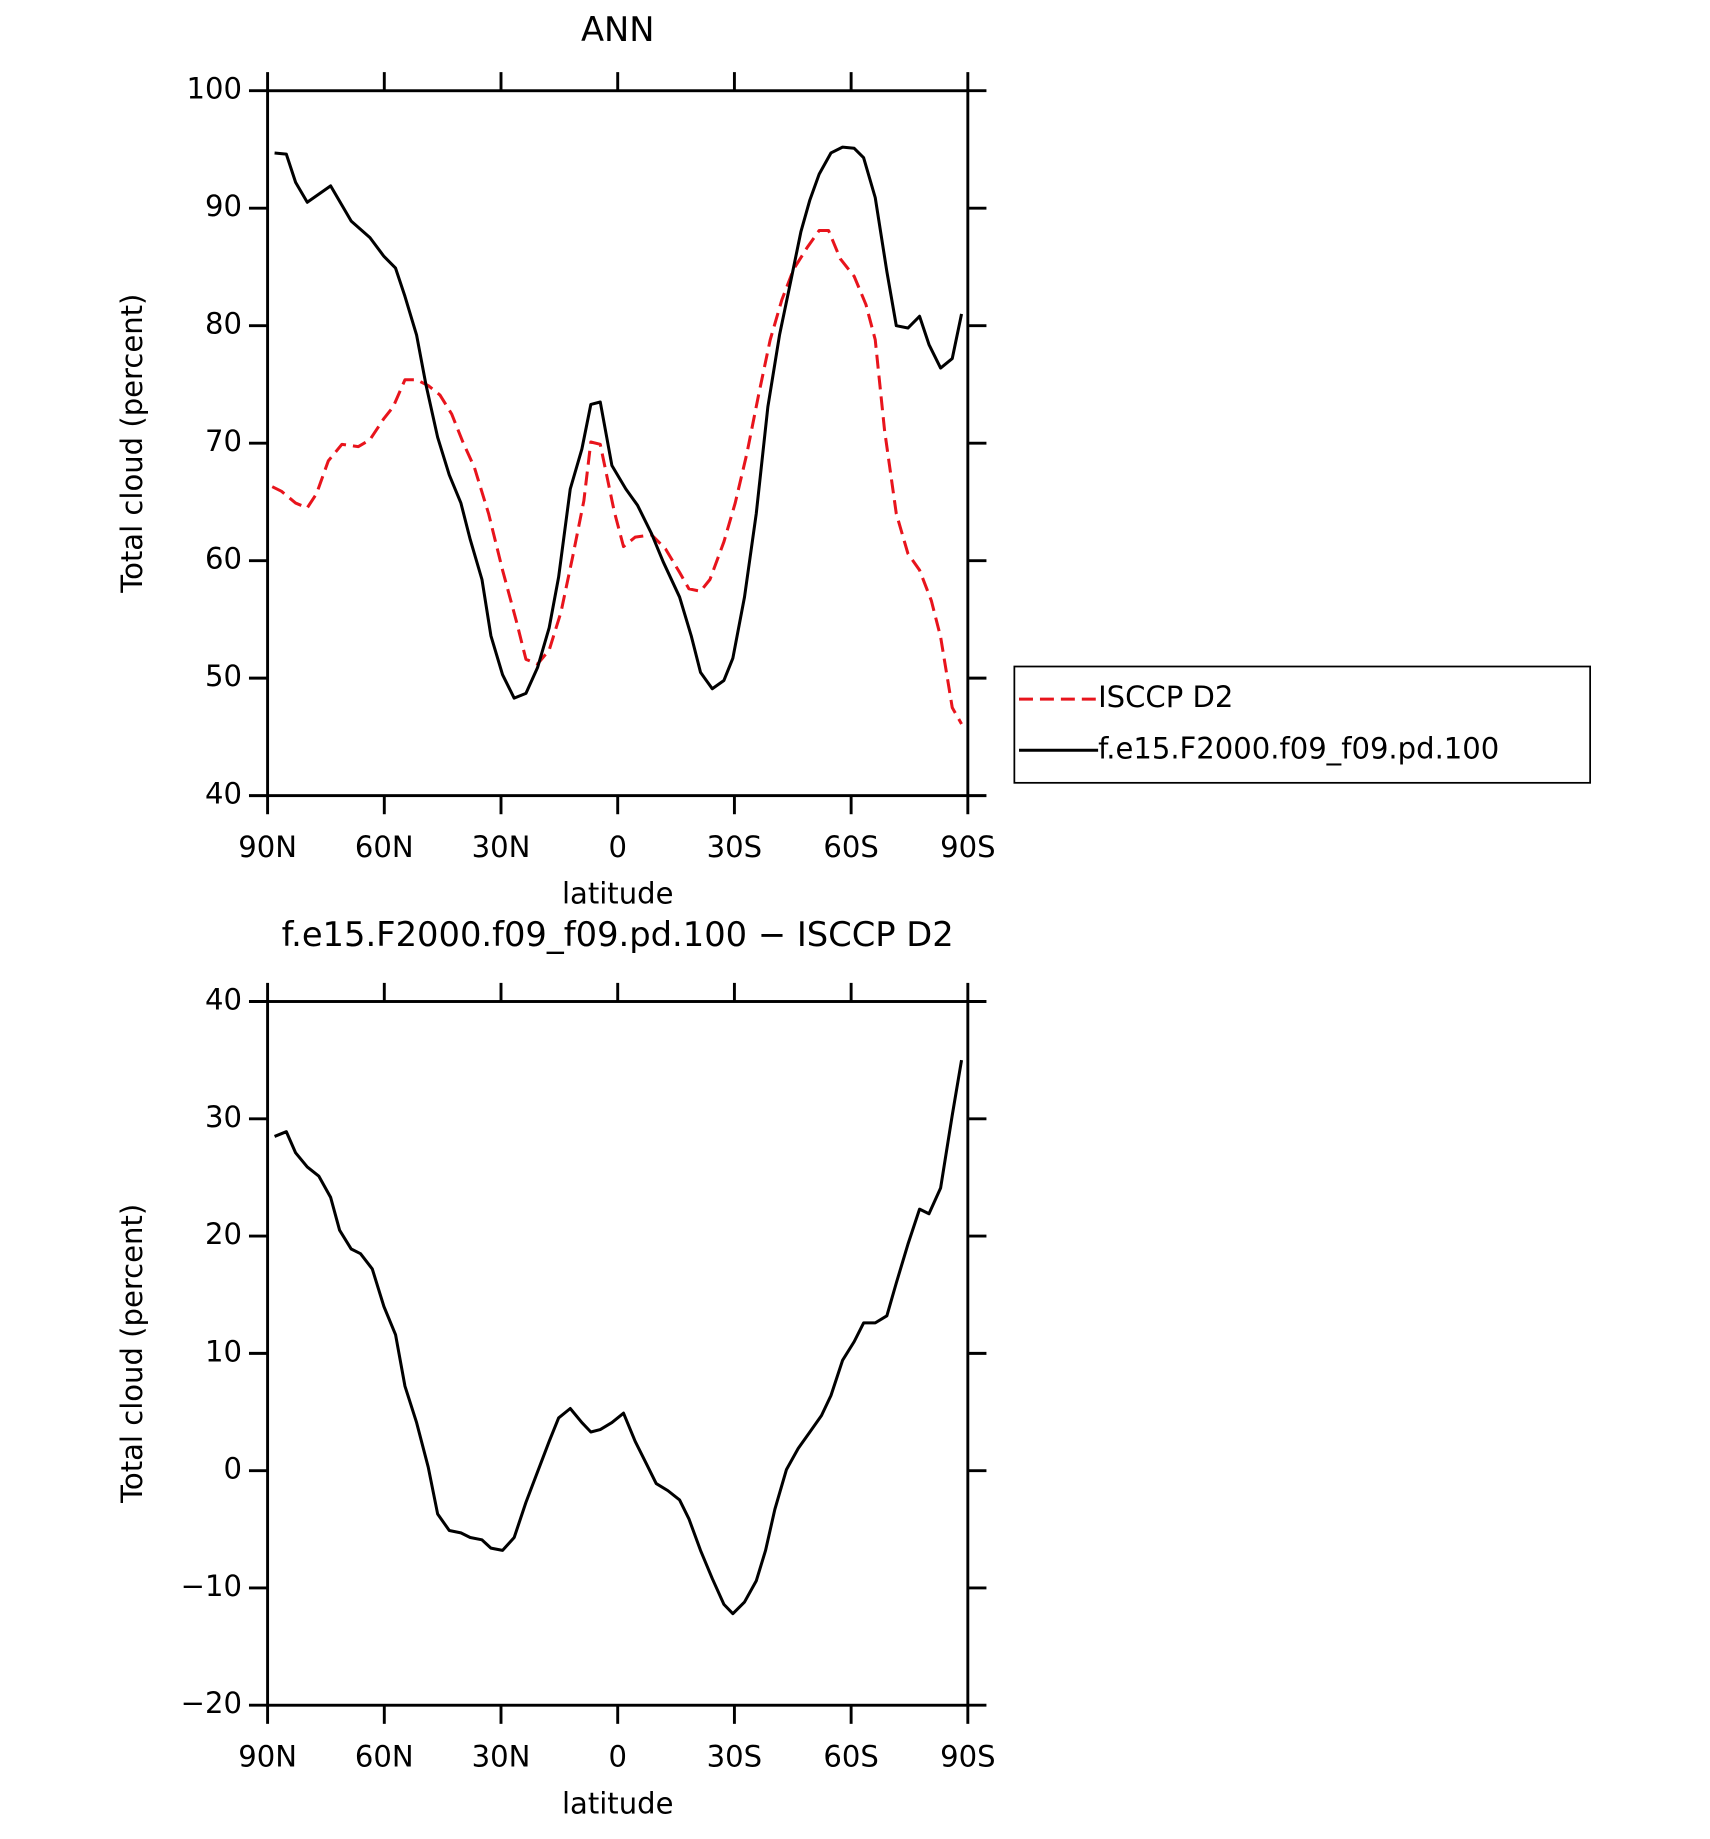  I want to click on y-tick-label: 50, so click(223, 676).